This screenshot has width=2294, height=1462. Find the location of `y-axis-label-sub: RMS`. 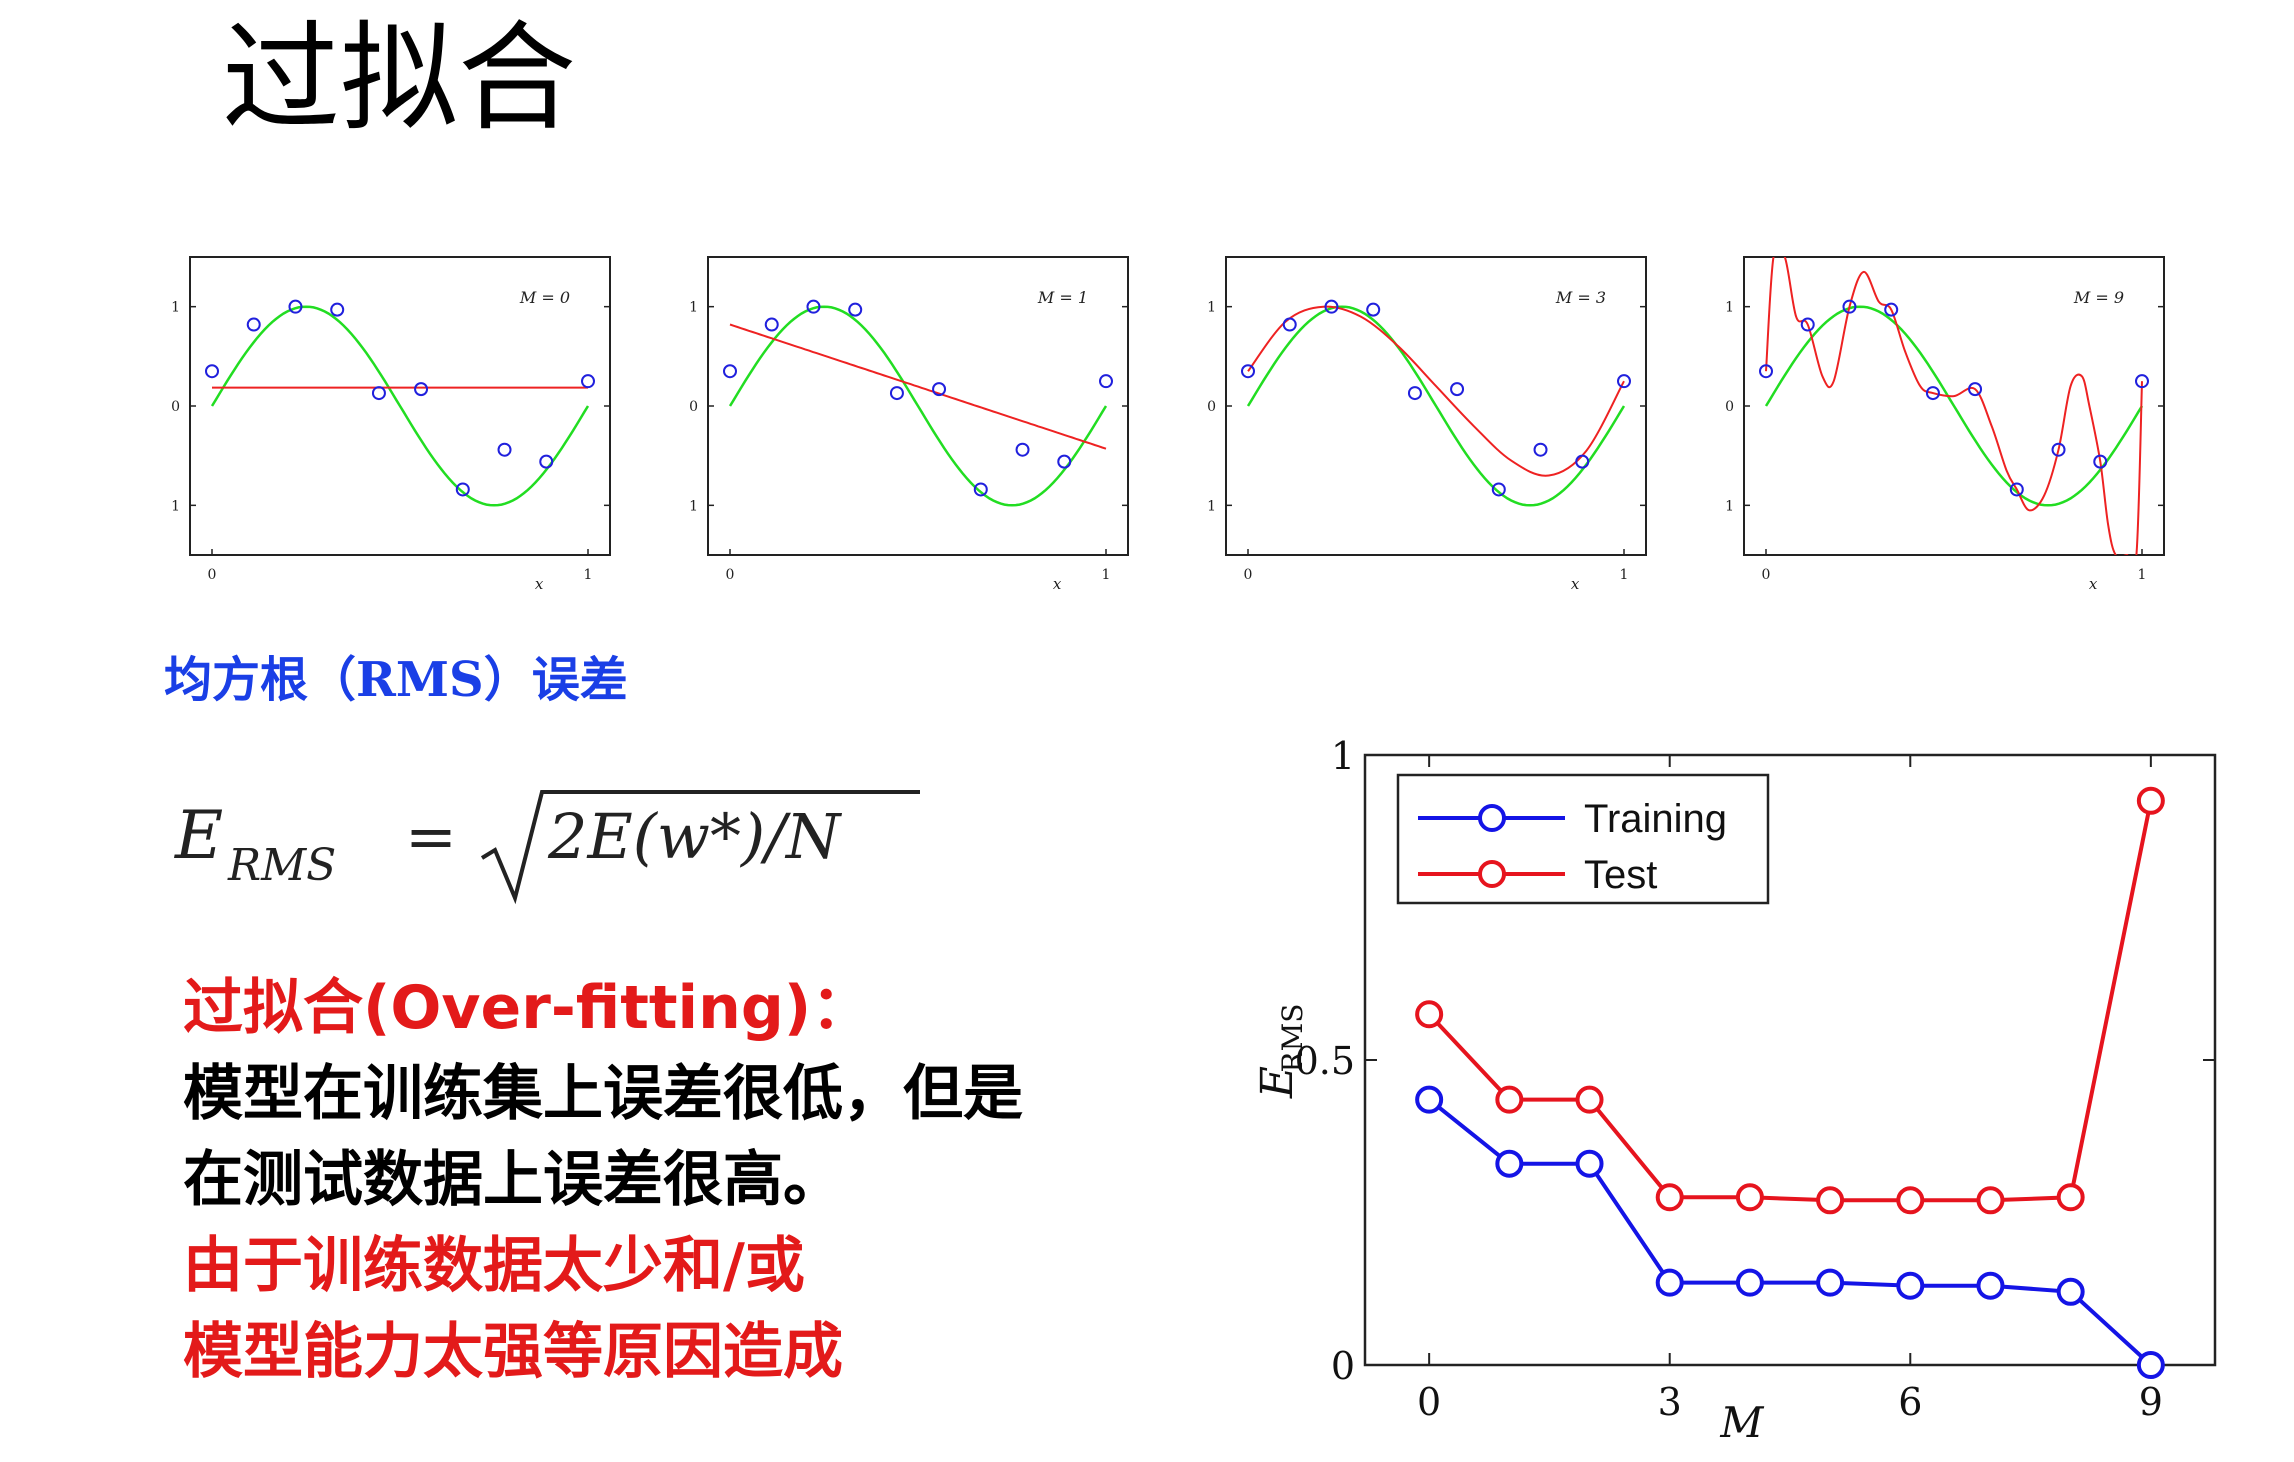

y-axis-label-sub: RMS is located at coordinates (1292, 1038).